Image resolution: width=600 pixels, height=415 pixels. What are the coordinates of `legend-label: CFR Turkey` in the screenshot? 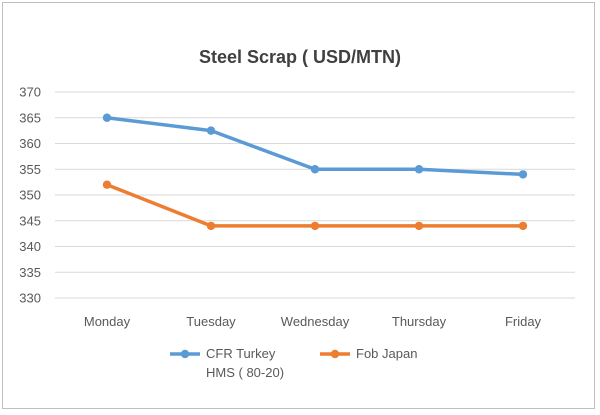 It's located at (241, 353).